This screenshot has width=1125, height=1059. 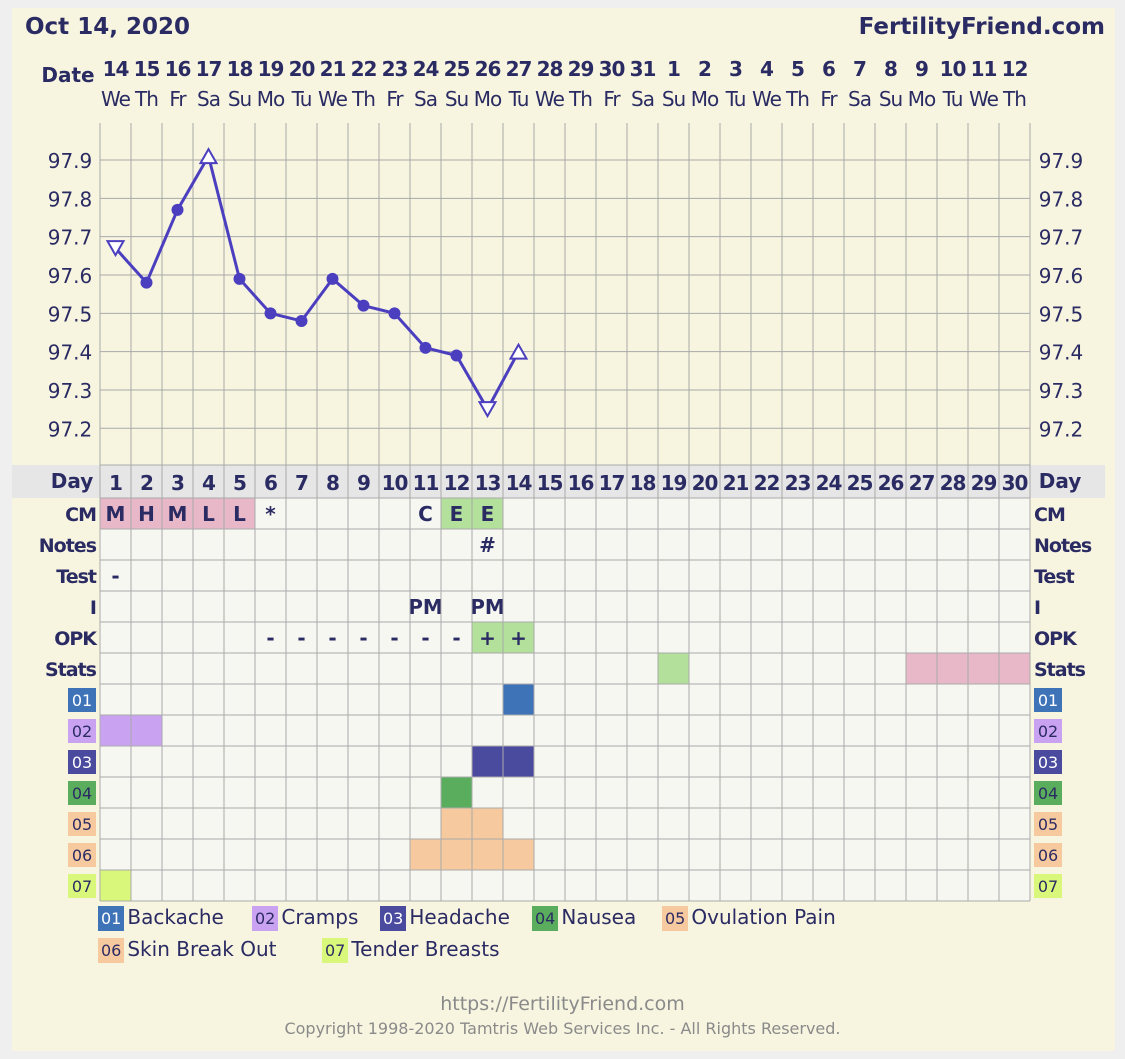 What do you see at coordinates (56, 481) in the screenshot?
I see `day-row-label-bg-left` at bounding box center [56, 481].